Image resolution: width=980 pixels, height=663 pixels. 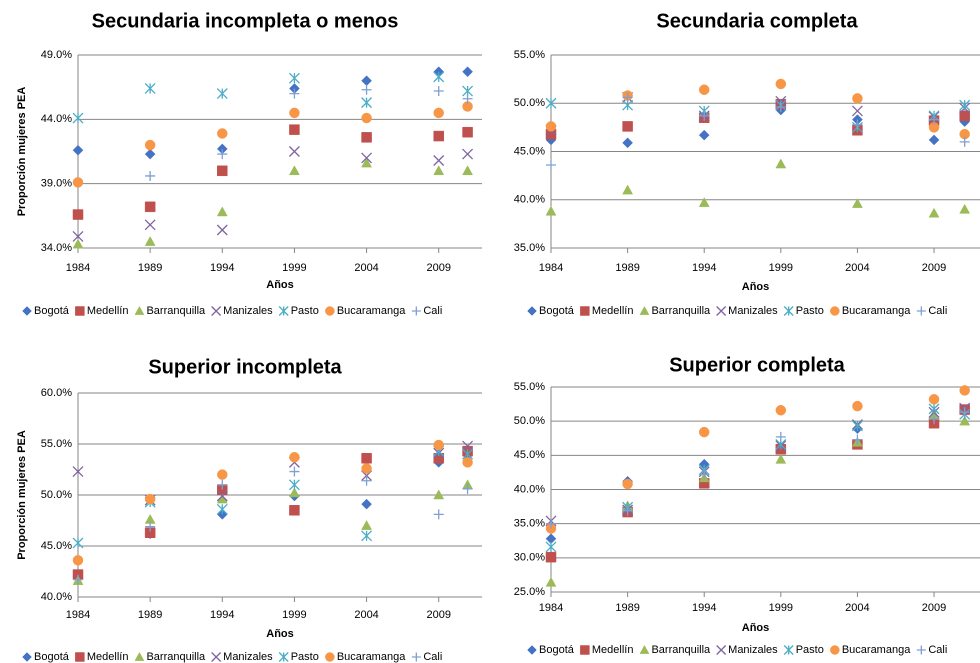 I want to click on y-tick-label: 34.0%, so click(x=56, y=248).